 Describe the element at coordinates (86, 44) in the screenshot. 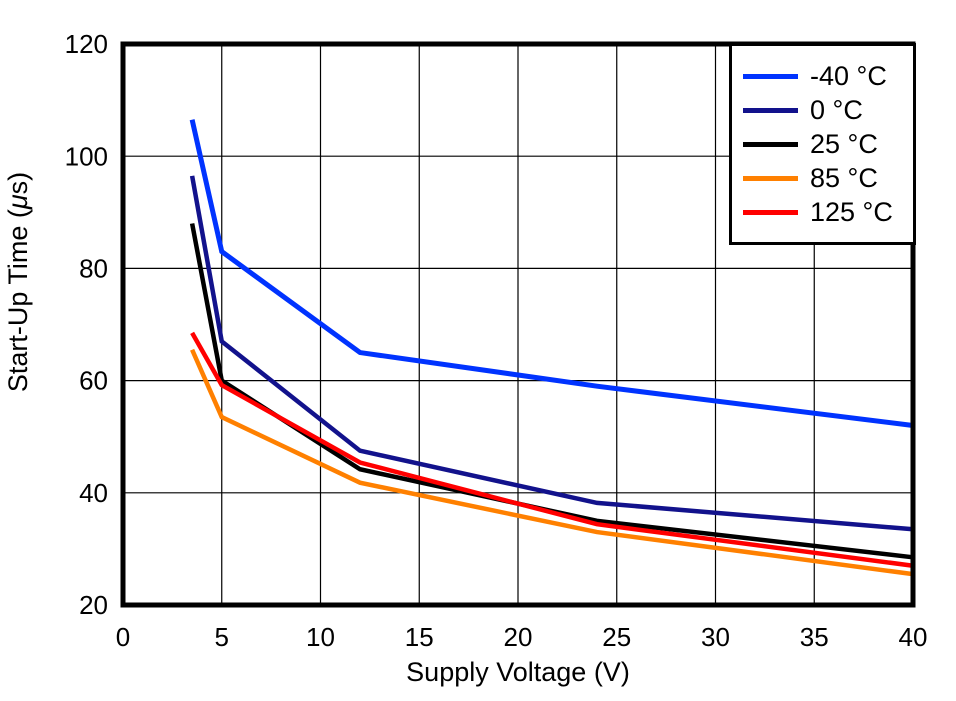

I see `y-tick-label: 120` at that location.